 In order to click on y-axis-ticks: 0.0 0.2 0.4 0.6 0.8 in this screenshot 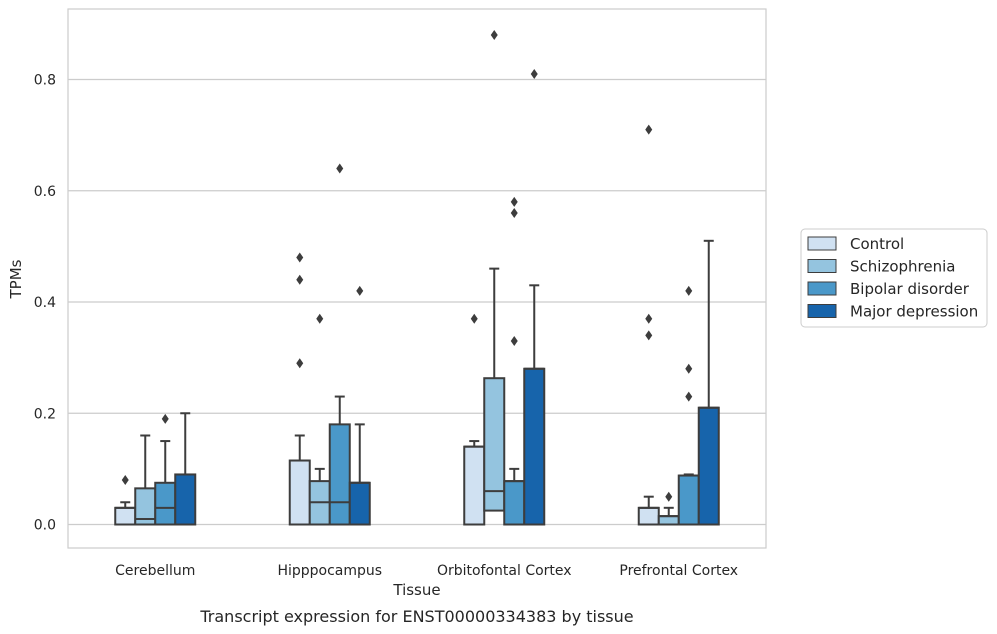, I will do `click(45, 303)`.